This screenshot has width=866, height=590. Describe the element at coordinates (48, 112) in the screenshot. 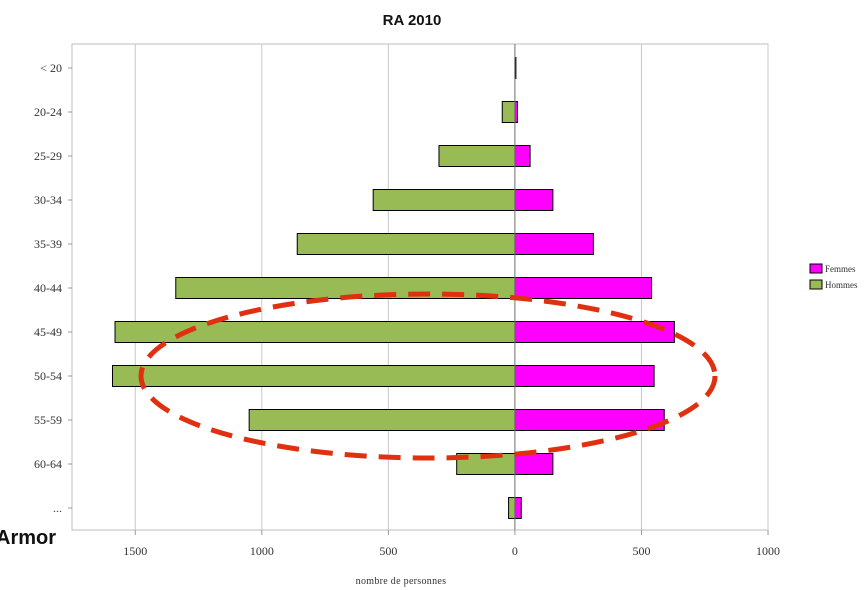

I see `y-tick-label-1: 20-24` at that location.